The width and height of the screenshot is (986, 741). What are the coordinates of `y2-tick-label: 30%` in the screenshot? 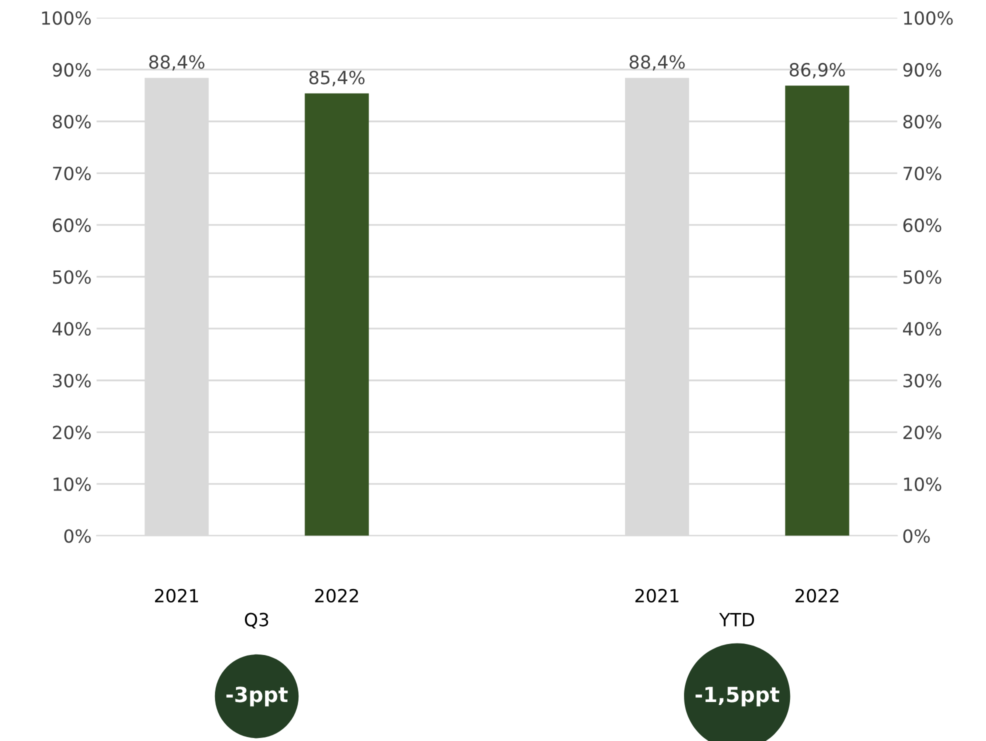 It's located at (923, 381).